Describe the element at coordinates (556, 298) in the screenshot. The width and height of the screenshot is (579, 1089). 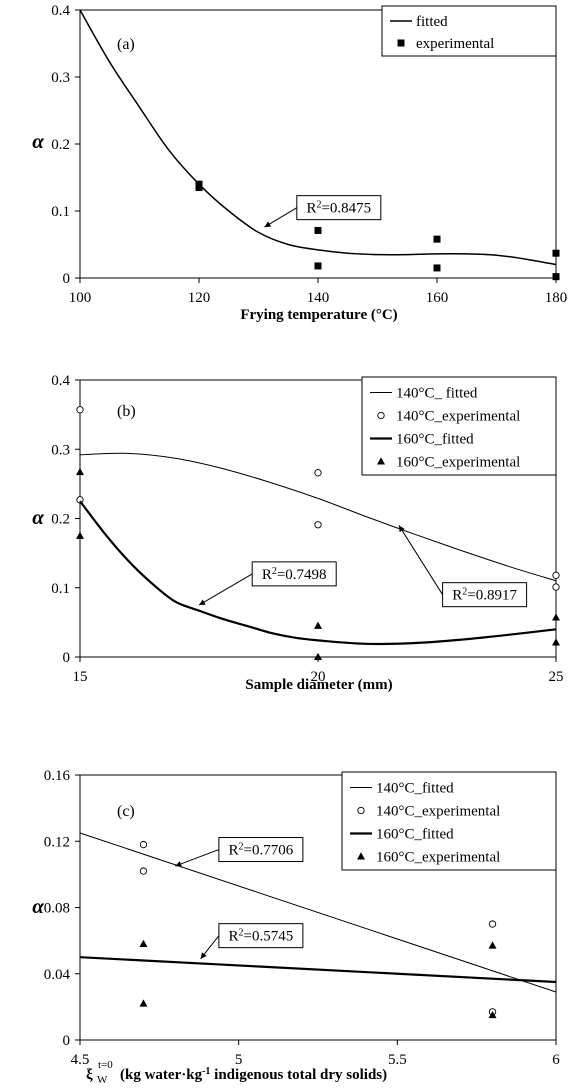
I see `x-tick-label: 180` at that location.